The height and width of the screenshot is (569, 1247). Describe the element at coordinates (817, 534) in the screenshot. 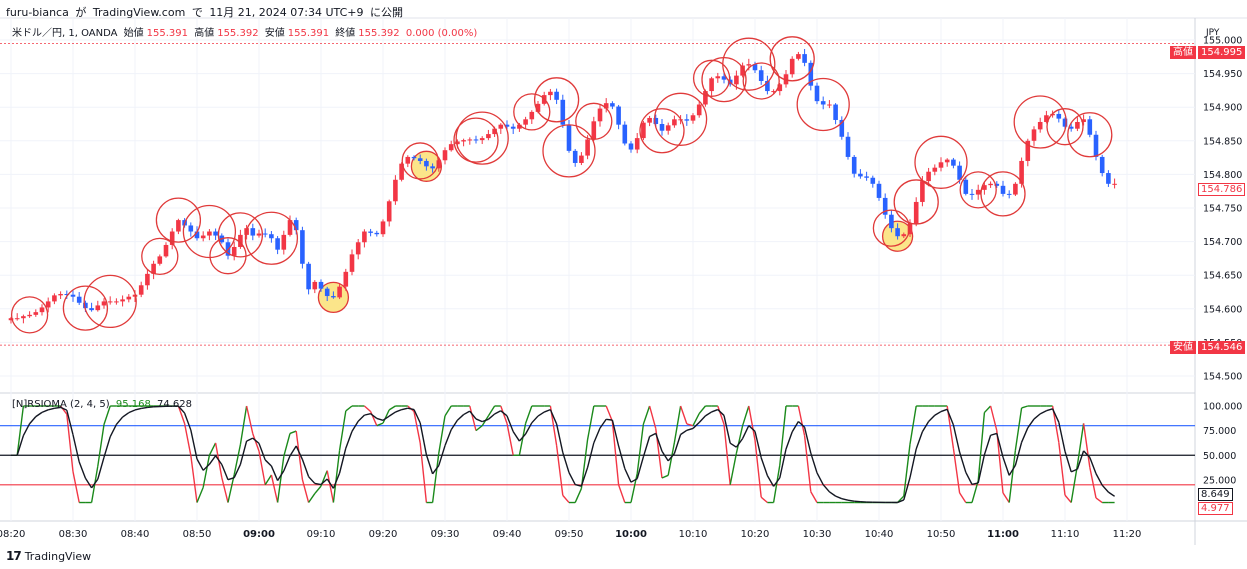

I see `time-tick-label: 10:30` at that location.